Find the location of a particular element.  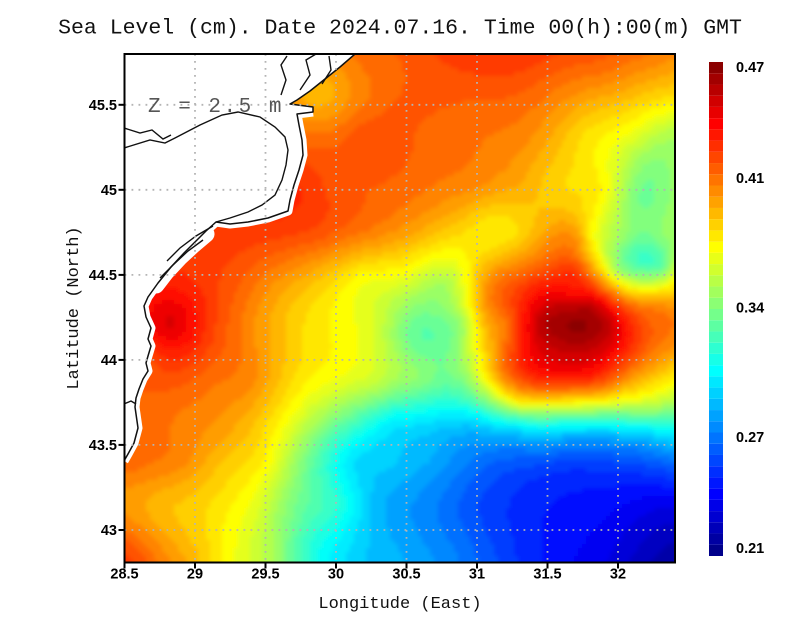

svg-text: 45 is located at coordinates (109, 191).